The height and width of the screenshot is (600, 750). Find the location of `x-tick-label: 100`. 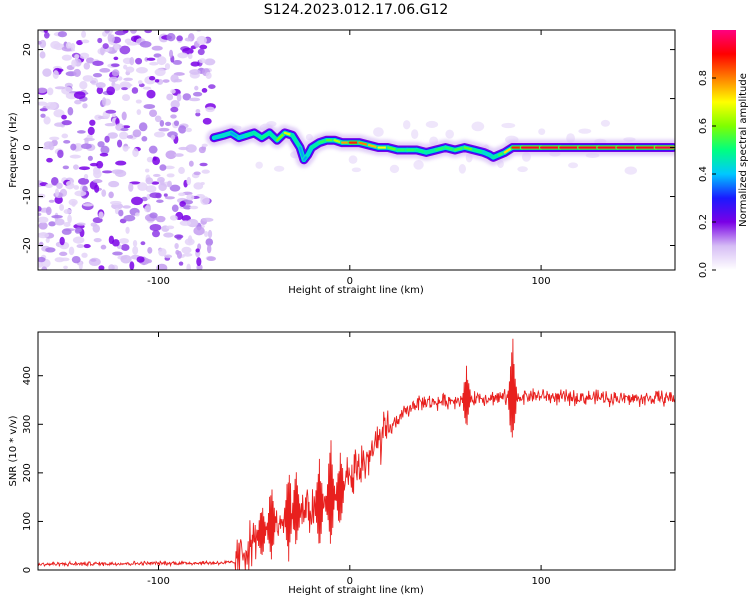

x-tick-label: 100 is located at coordinates (541, 281).